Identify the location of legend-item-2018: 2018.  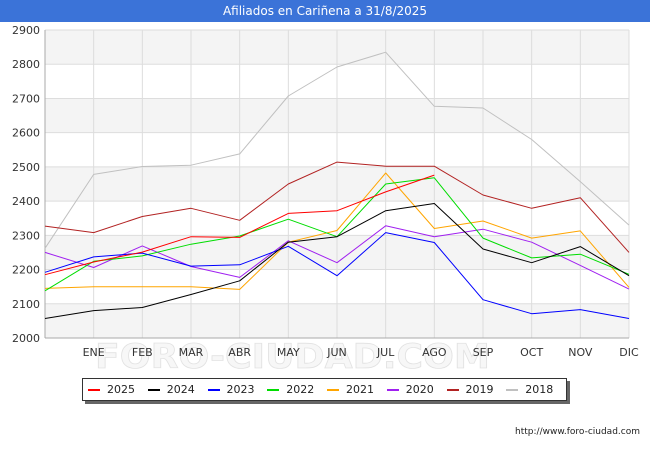
(536, 389).